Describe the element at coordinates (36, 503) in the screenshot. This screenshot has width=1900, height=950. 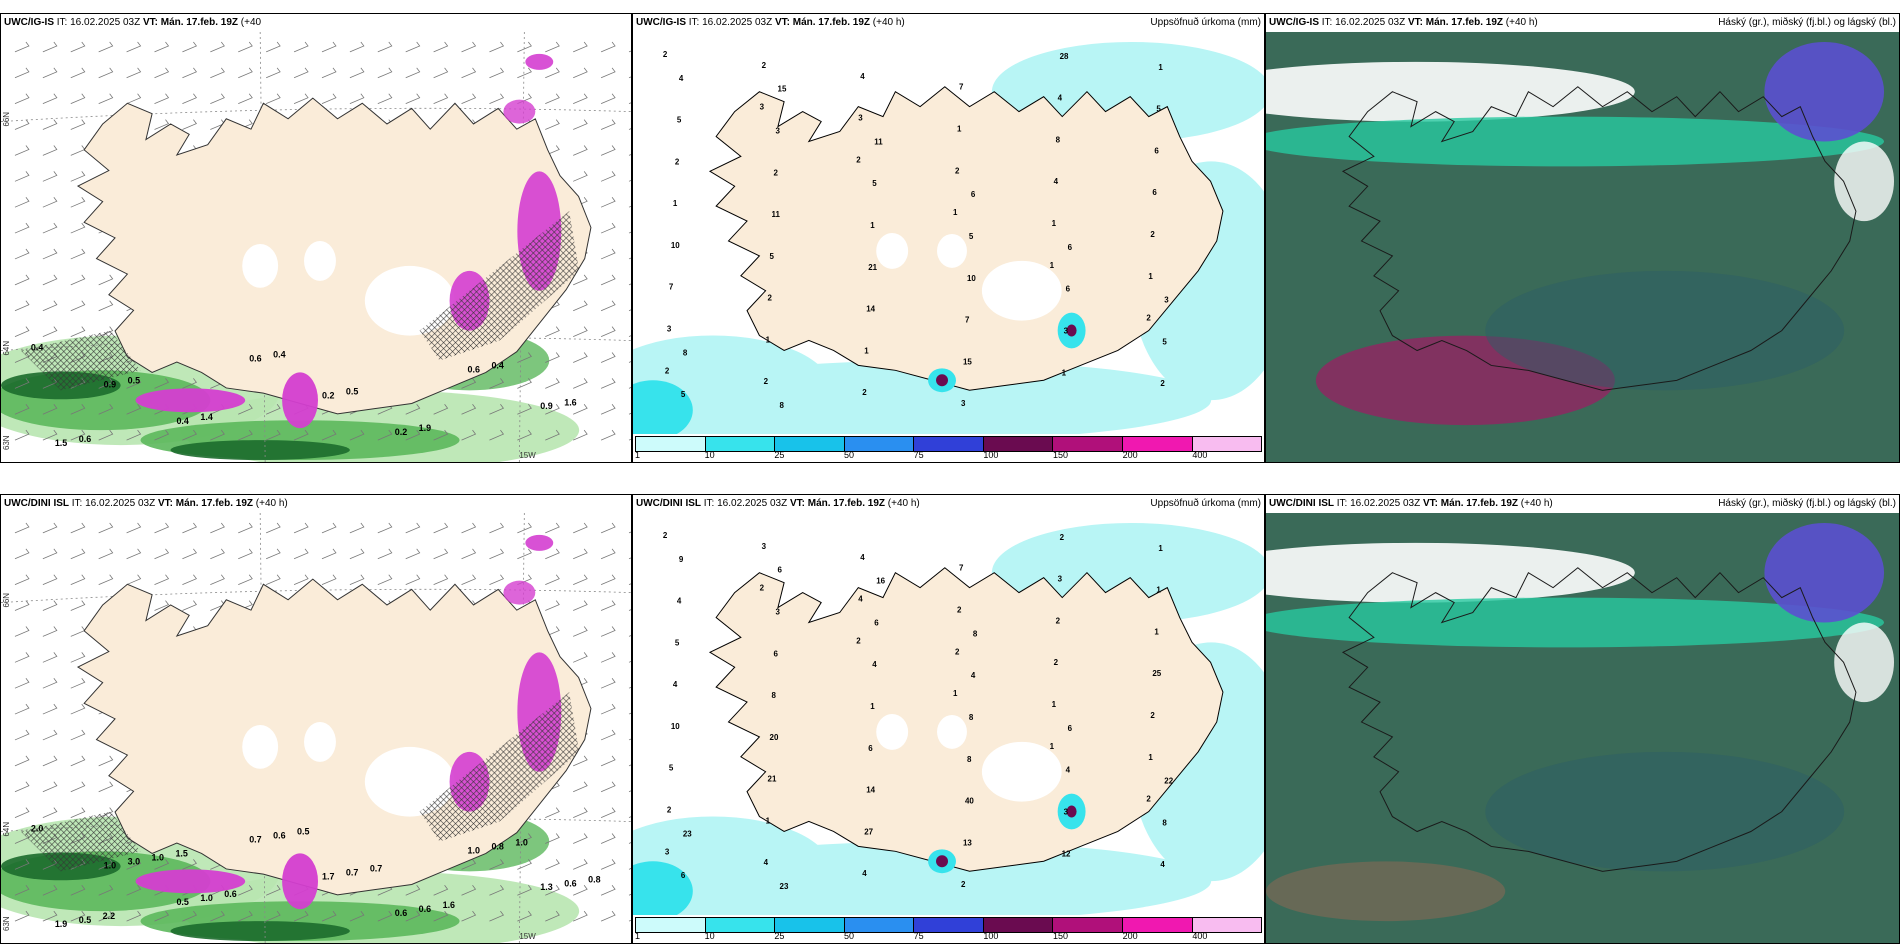
I see `model-label: UWC/DINI ISL` at that location.